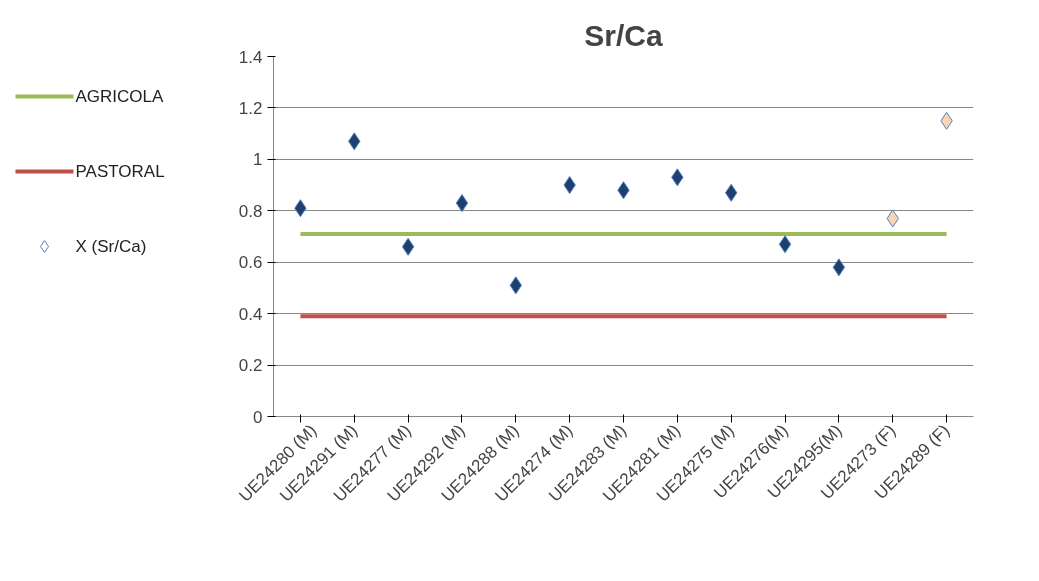 This screenshot has height=581, width=1039. What do you see at coordinates (258, 417) in the screenshot?
I see `y-tick-label: 0` at bounding box center [258, 417].